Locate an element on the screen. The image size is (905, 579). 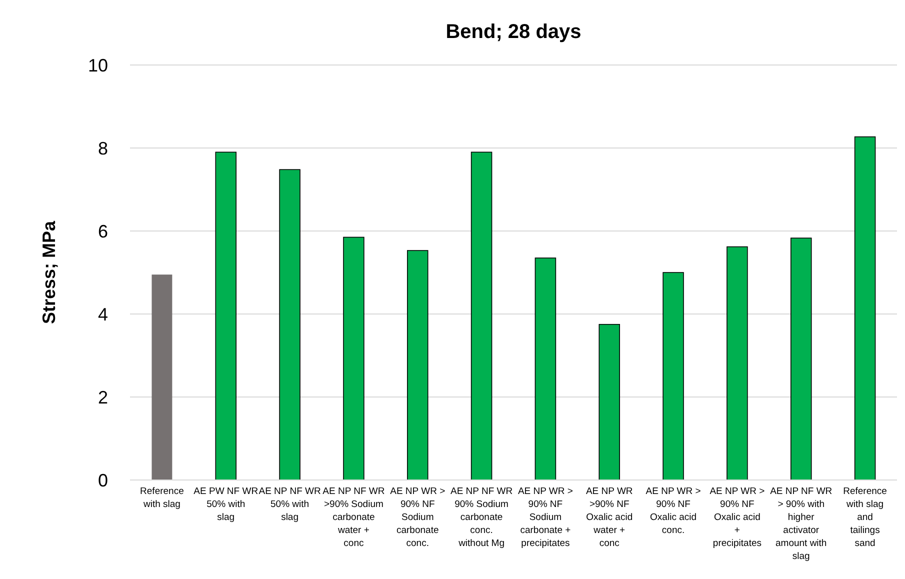
x-tick-label: Reference with slag is located at coordinates (162, 498).